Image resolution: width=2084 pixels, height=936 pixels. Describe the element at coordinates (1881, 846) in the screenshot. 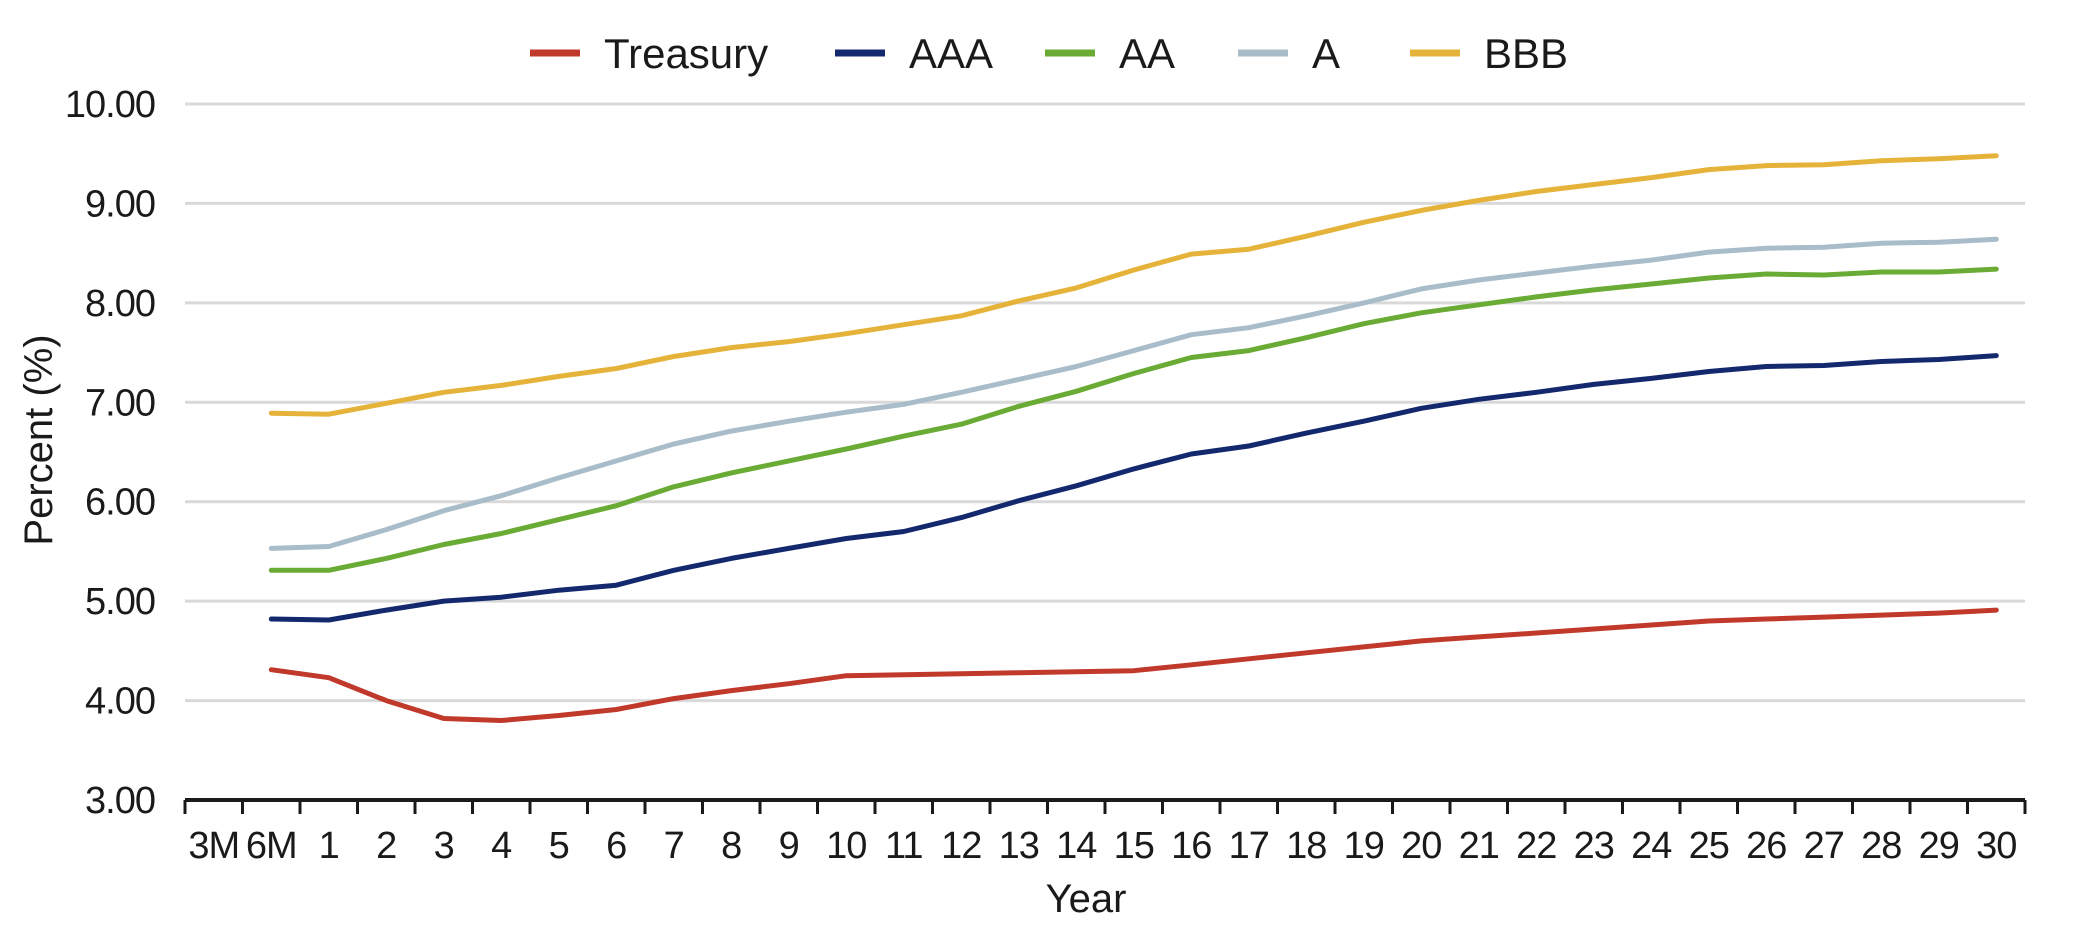

I see `x-tick-label: 28` at that location.